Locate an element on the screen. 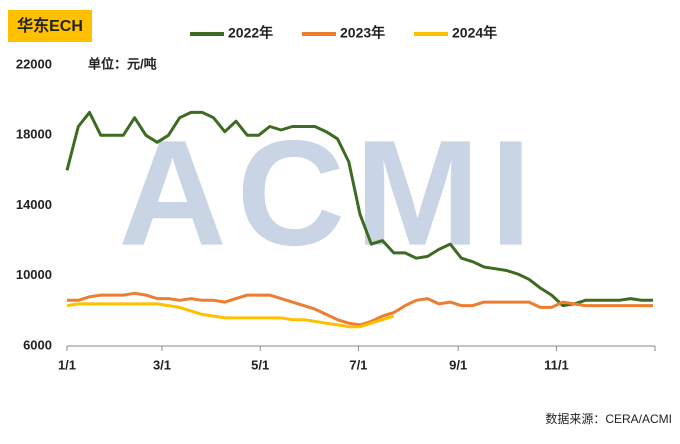  legend-label: 2022年 is located at coordinates (250, 33).